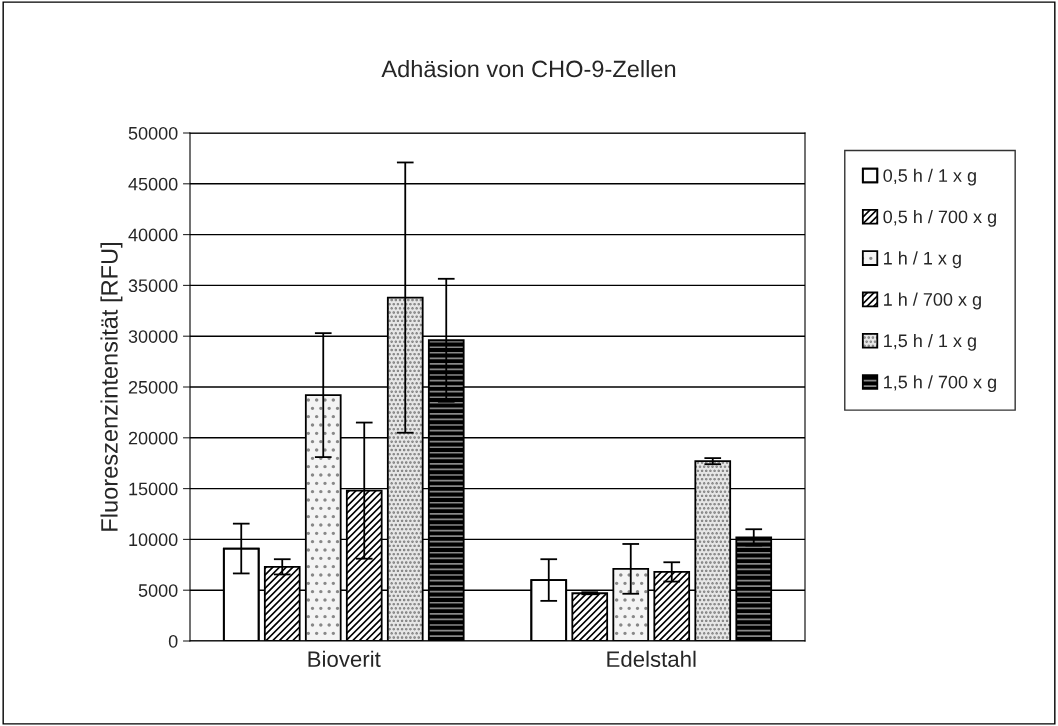 The image size is (1058, 726). Describe the element at coordinates (929, 177) in the screenshot. I see `legend-label: 0,5 h / 1 x g` at that location.